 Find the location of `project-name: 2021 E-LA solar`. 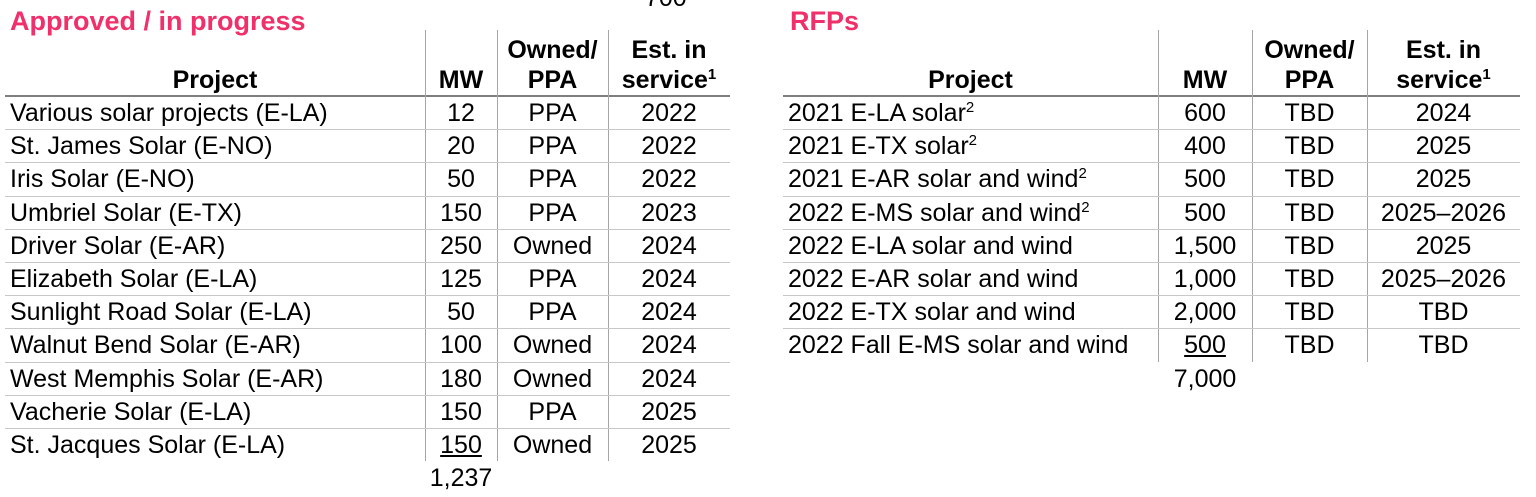

project-name: 2021 E-LA solar is located at coordinates (877, 113).